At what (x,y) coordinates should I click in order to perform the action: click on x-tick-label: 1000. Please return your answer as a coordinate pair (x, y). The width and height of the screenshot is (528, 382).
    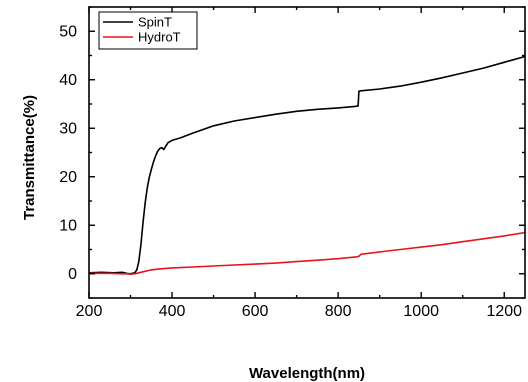
    Looking at the image, I should click on (421, 311).